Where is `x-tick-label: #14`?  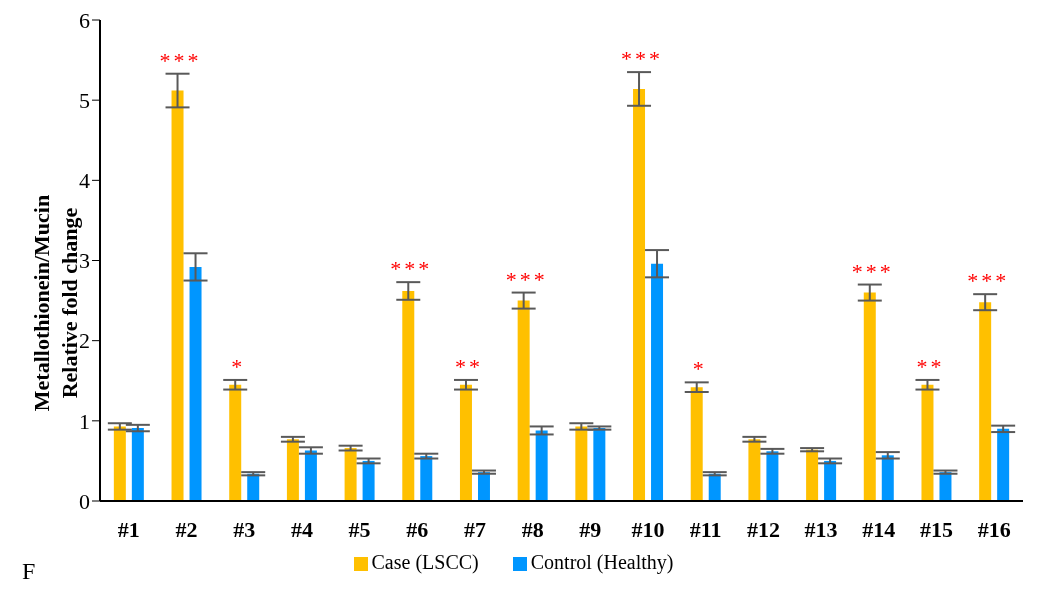 x-tick-label: #14 is located at coordinates (879, 529).